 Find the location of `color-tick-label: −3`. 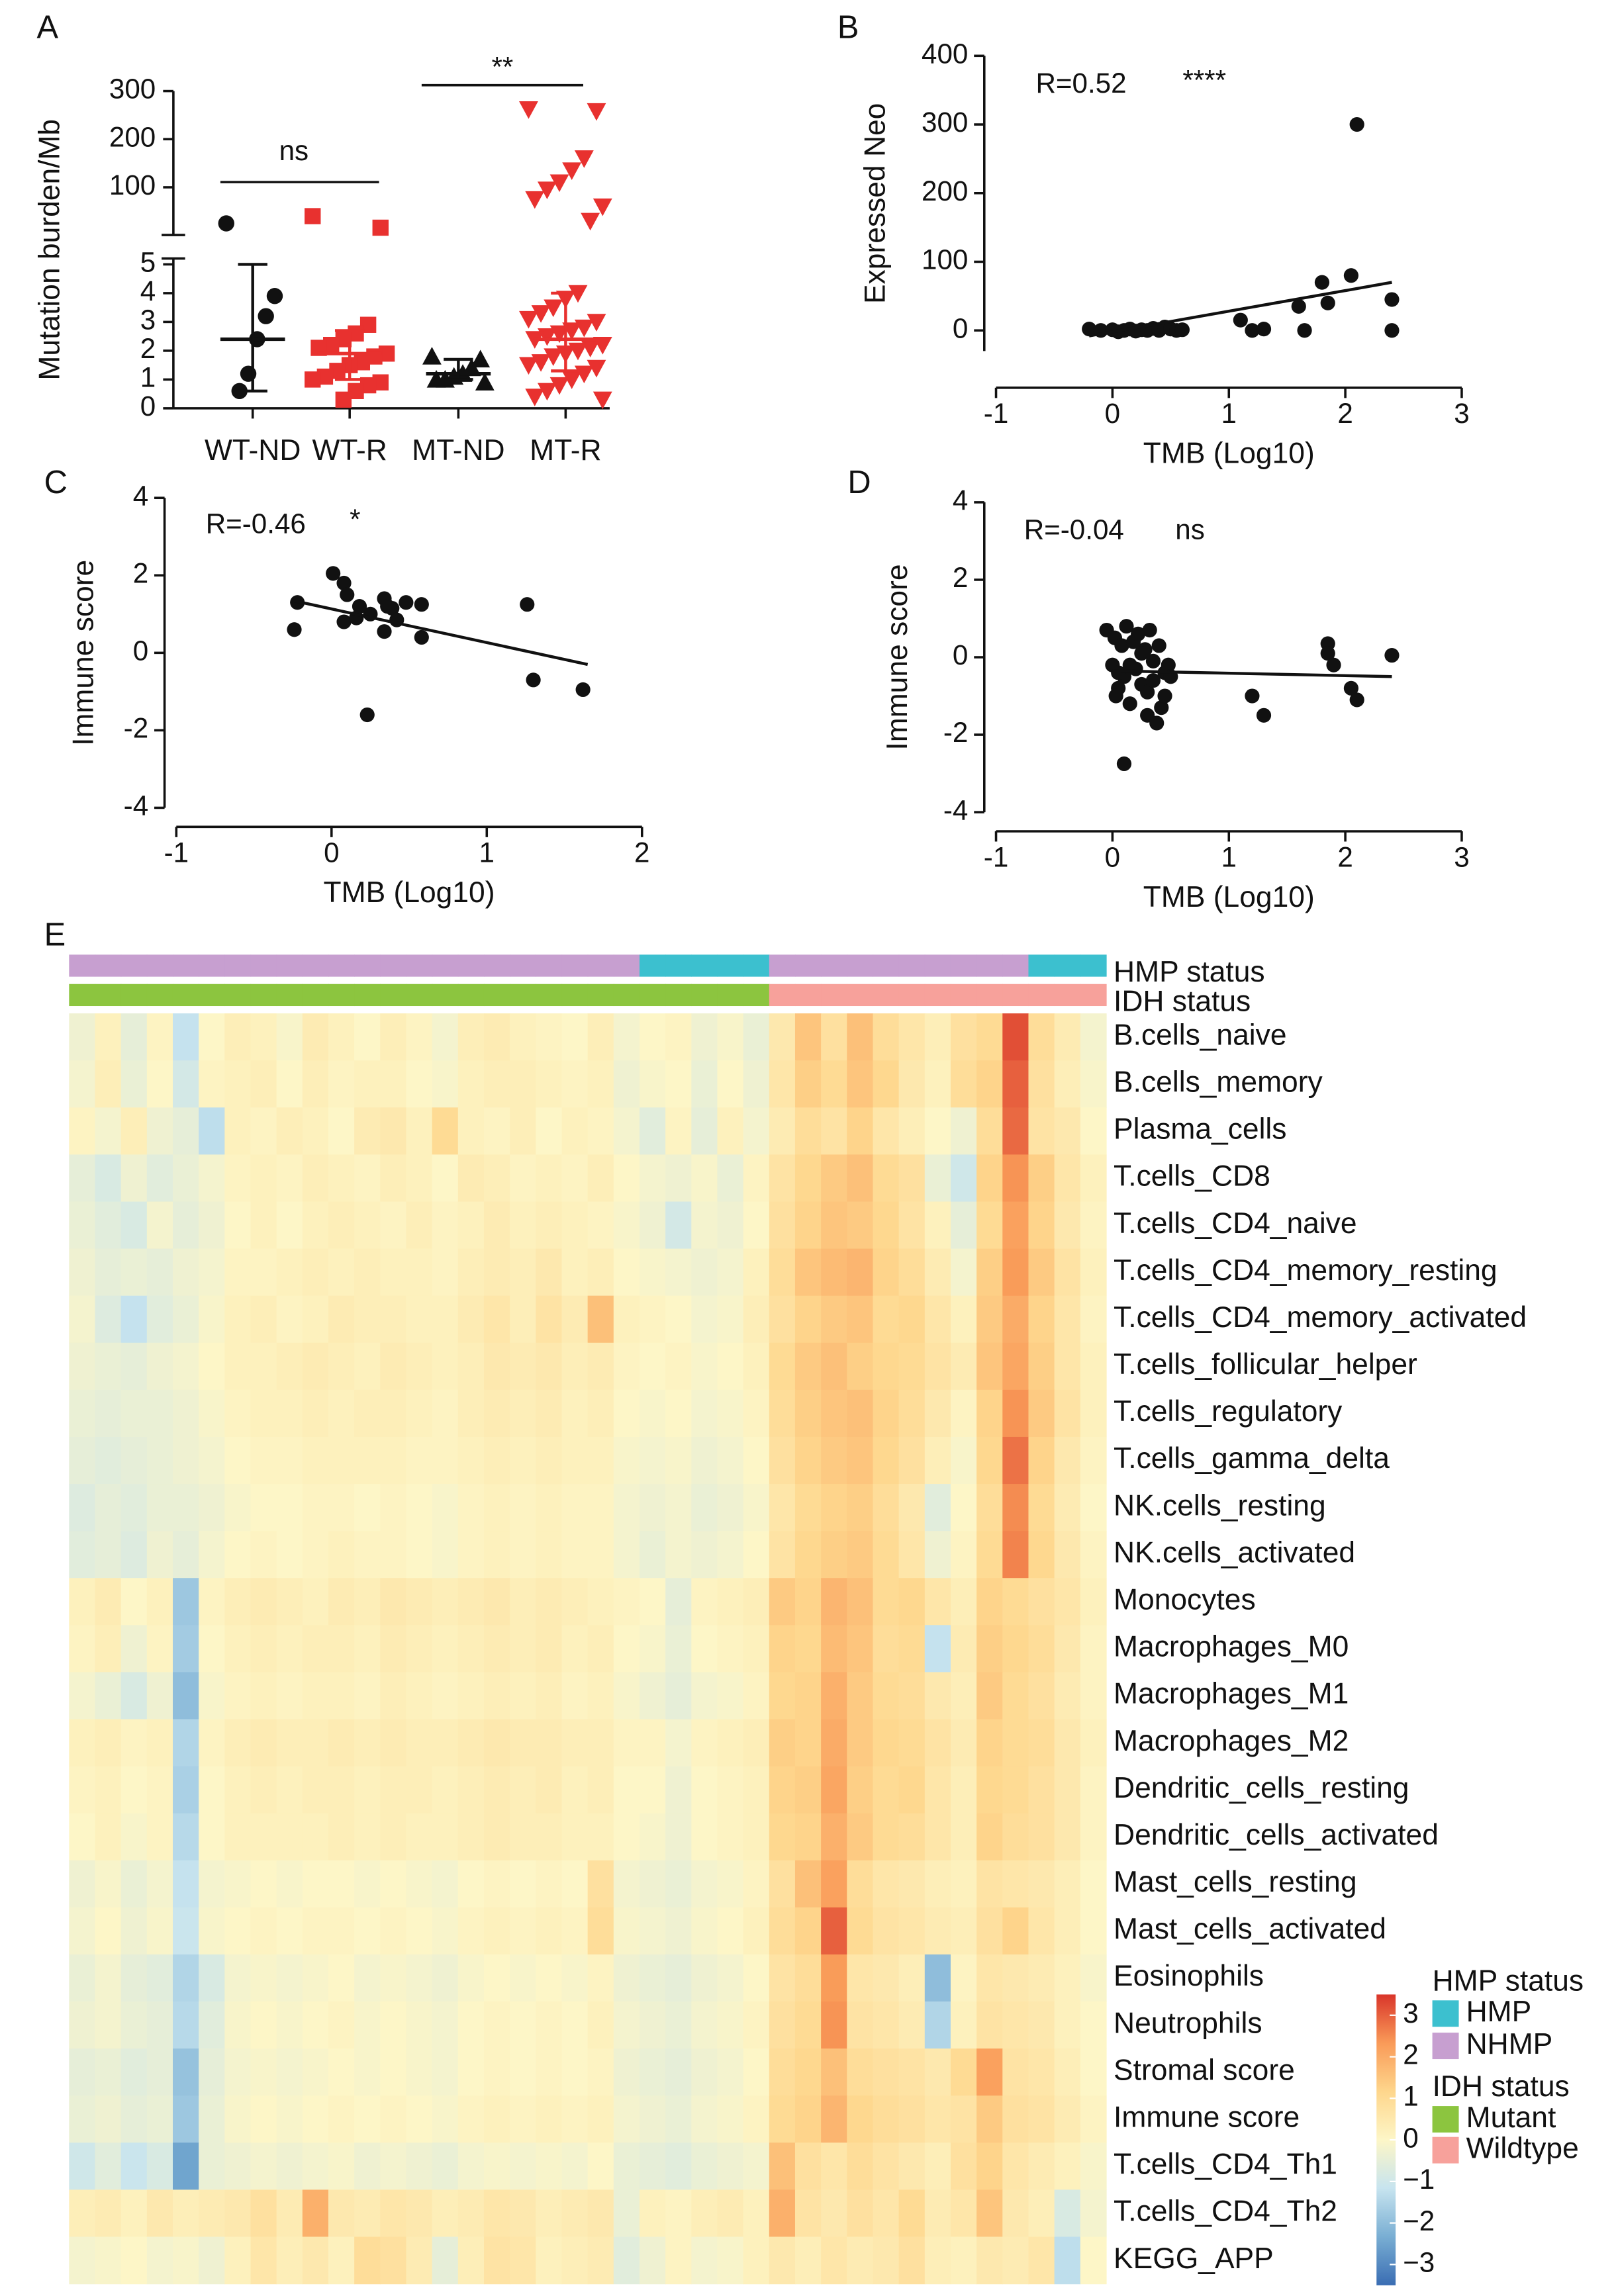

color-tick-label: −3 is located at coordinates (1419, 2262).